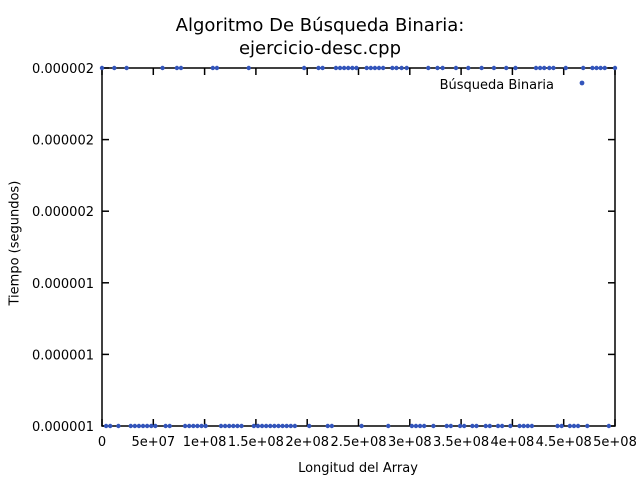 This screenshot has width=640, height=480. What do you see at coordinates (63, 355) in the screenshot?
I see `y-tick-label: 0.000001` at bounding box center [63, 355].